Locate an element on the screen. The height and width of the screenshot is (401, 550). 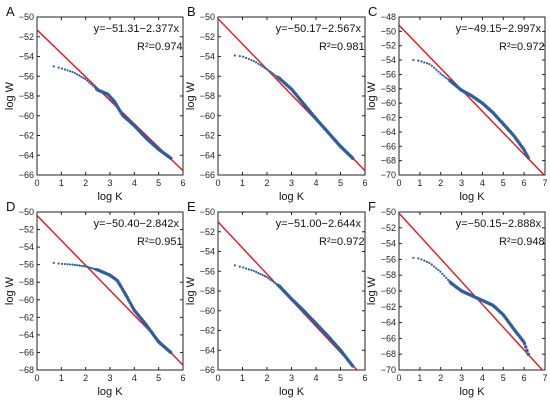
x-tick-label: 1 is located at coordinates (419, 183).